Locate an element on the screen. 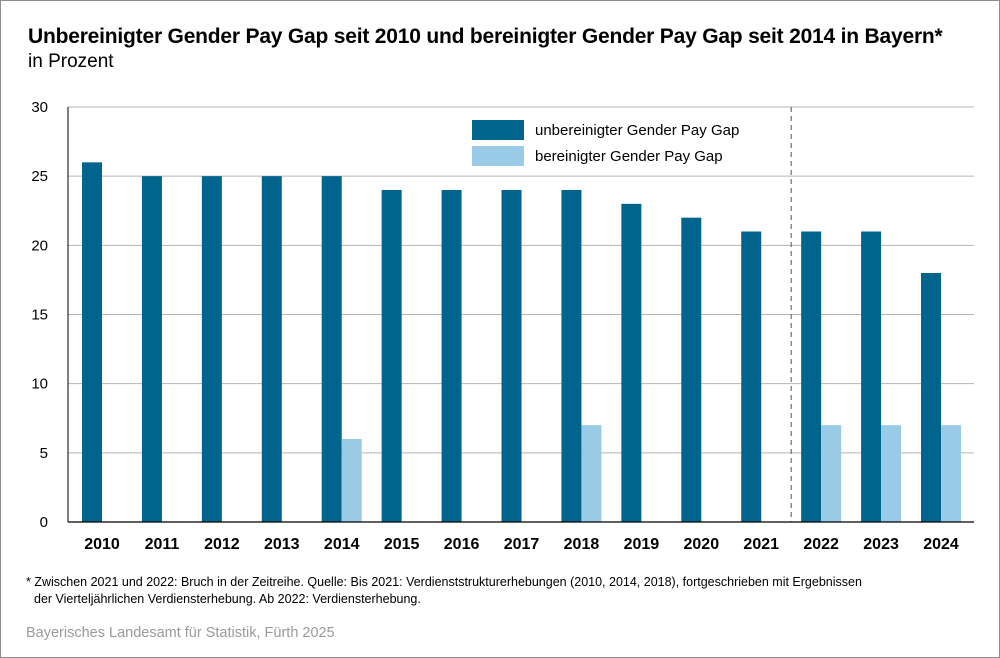 This screenshot has height=658, width=1000. y-tick-label: 25 is located at coordinates (39, 176).